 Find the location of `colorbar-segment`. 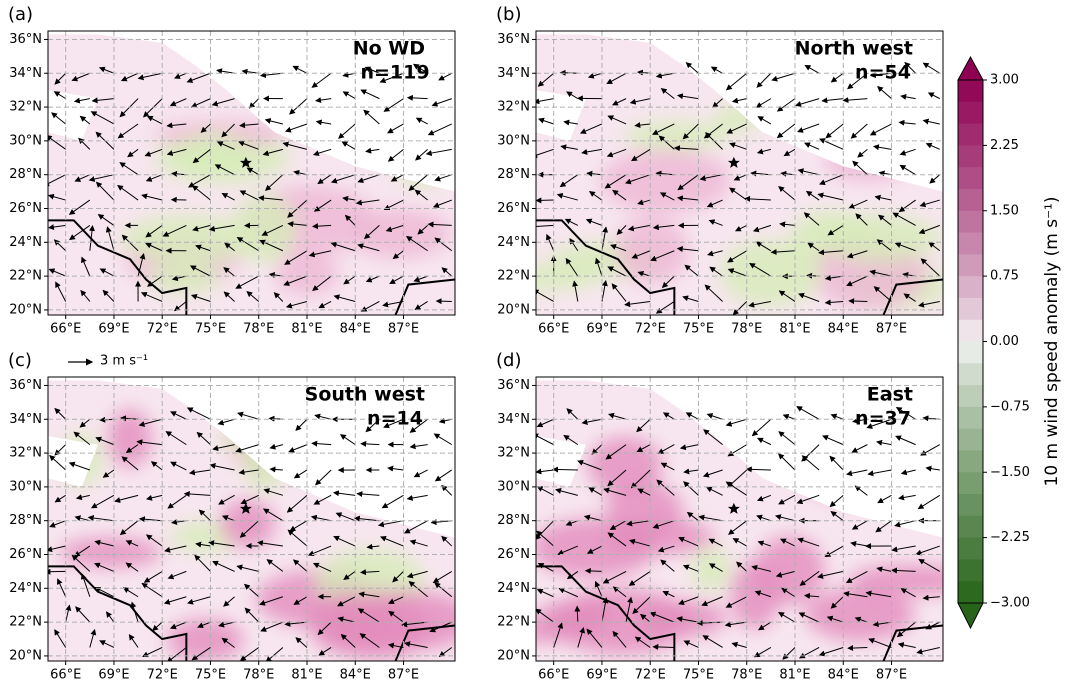

colorbar-segment is located at coordinates (970, 222).